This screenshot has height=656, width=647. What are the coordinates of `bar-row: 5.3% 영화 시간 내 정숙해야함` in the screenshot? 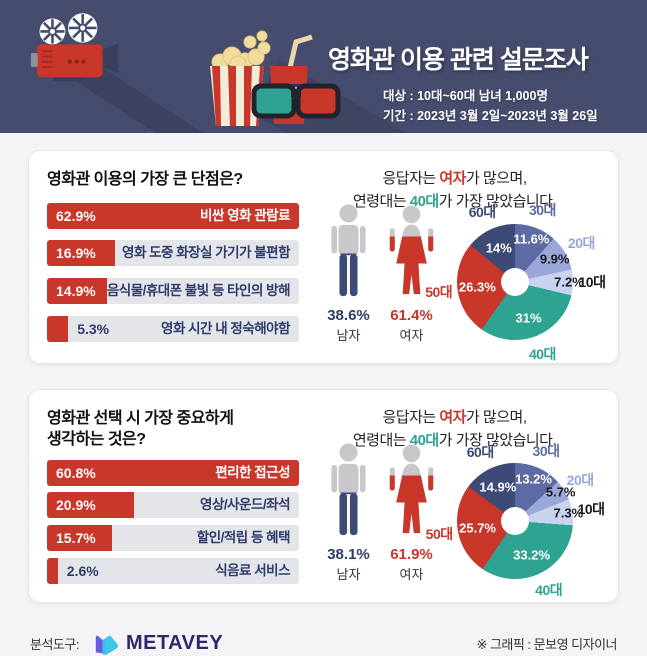 It's located at (173, 329).